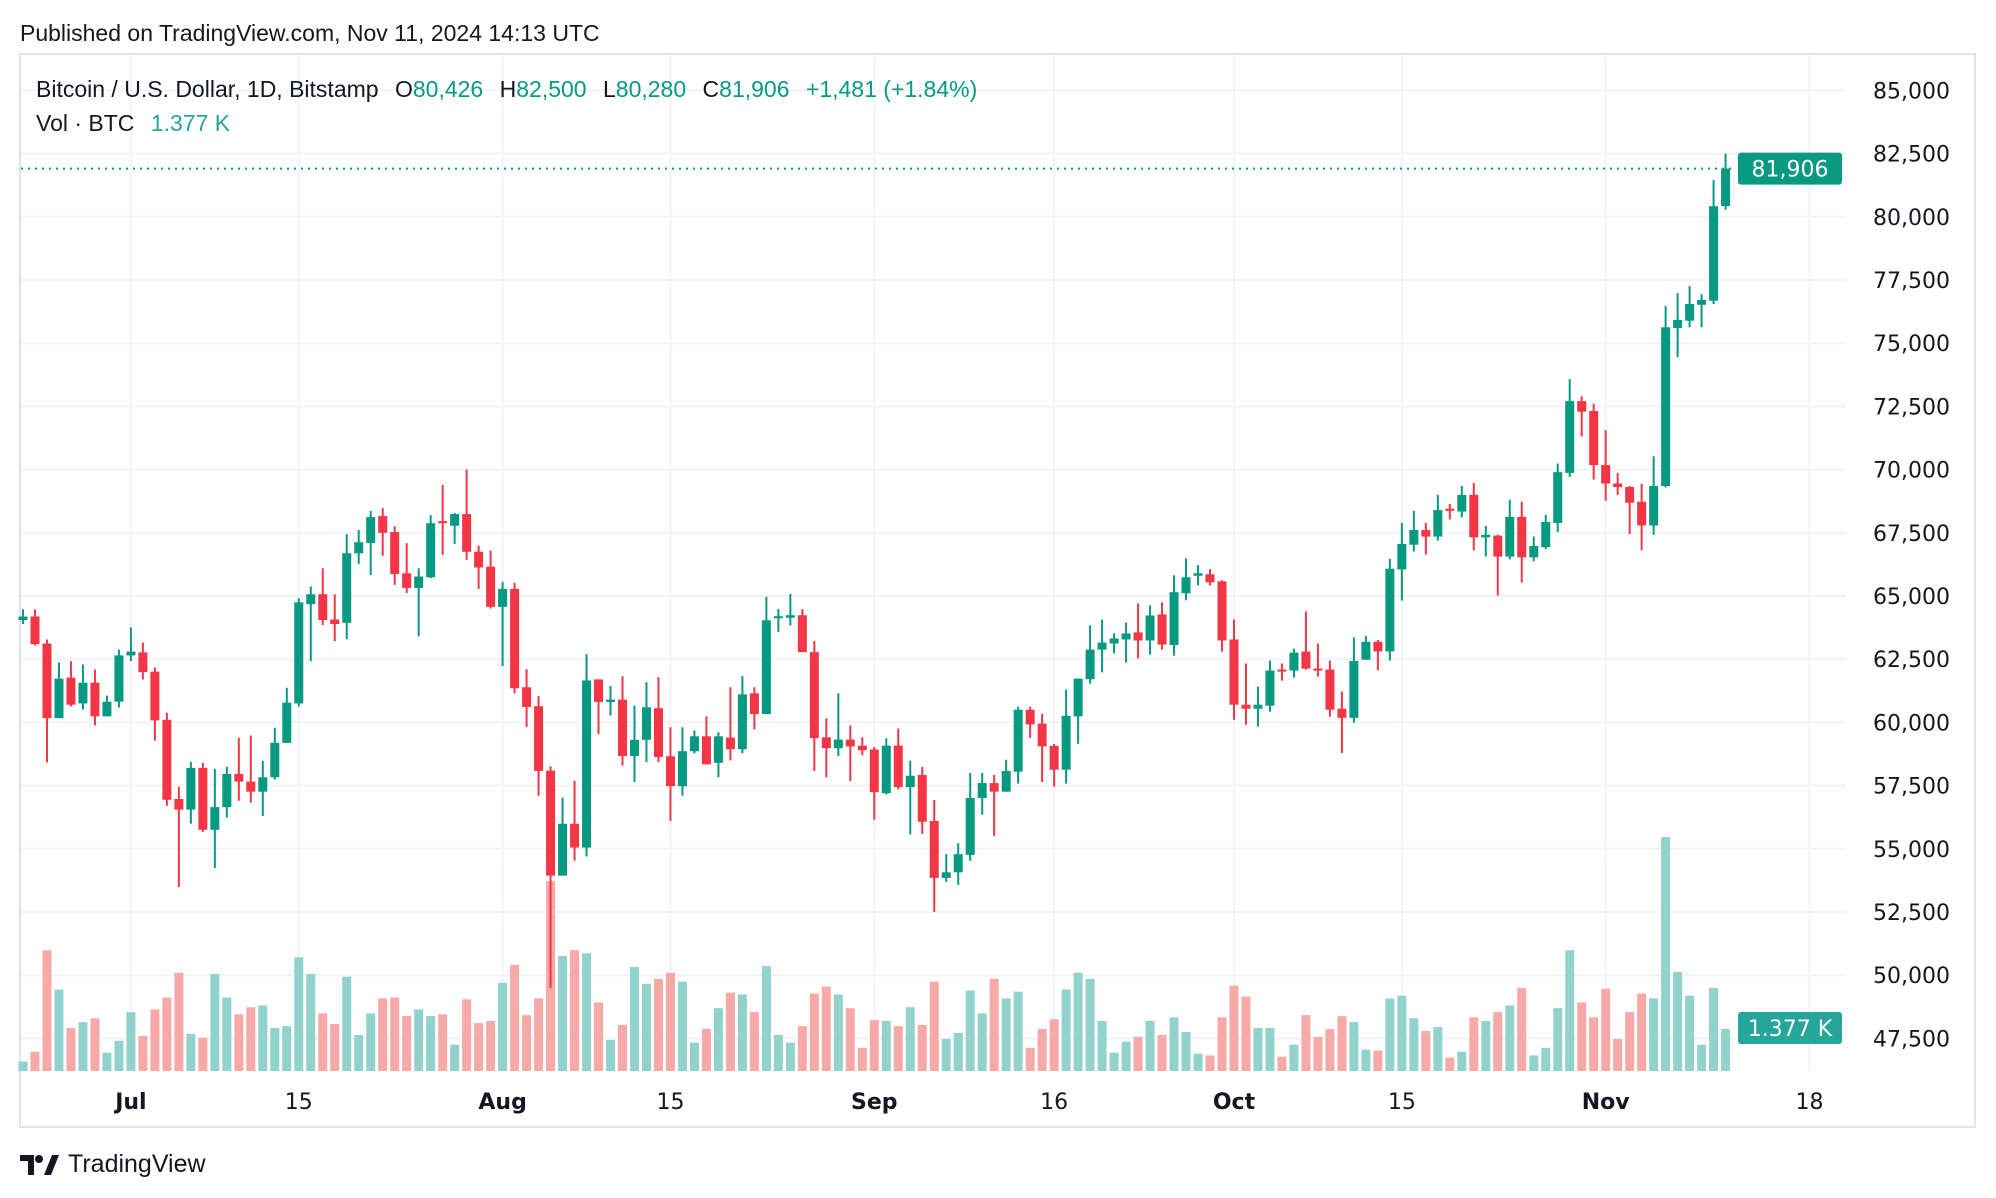 This screenshot has height=1198, width=1996. I want to click on time-tick-label: 15, so click(670, 1102).